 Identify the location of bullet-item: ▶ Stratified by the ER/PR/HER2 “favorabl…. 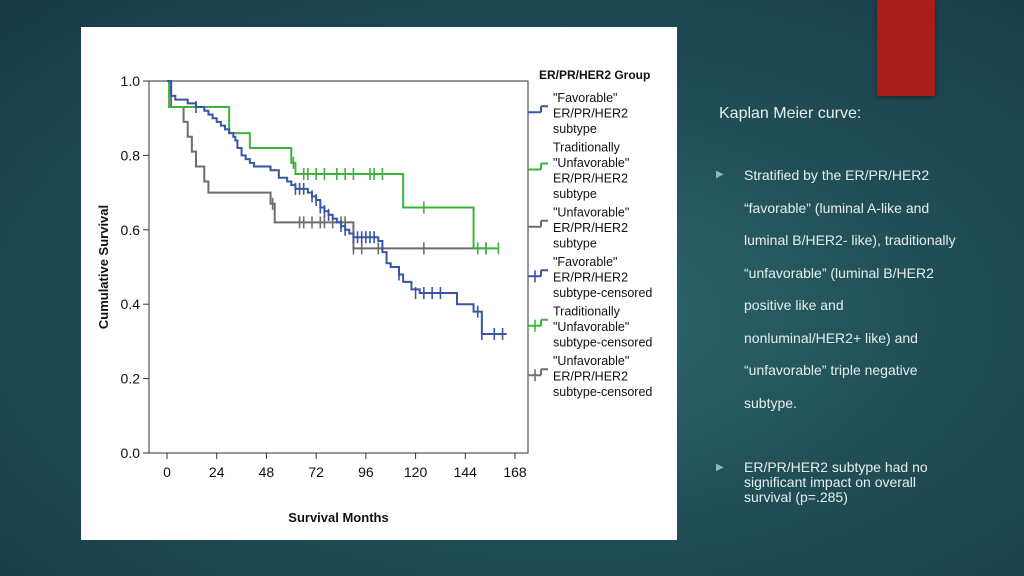
(836, 289).